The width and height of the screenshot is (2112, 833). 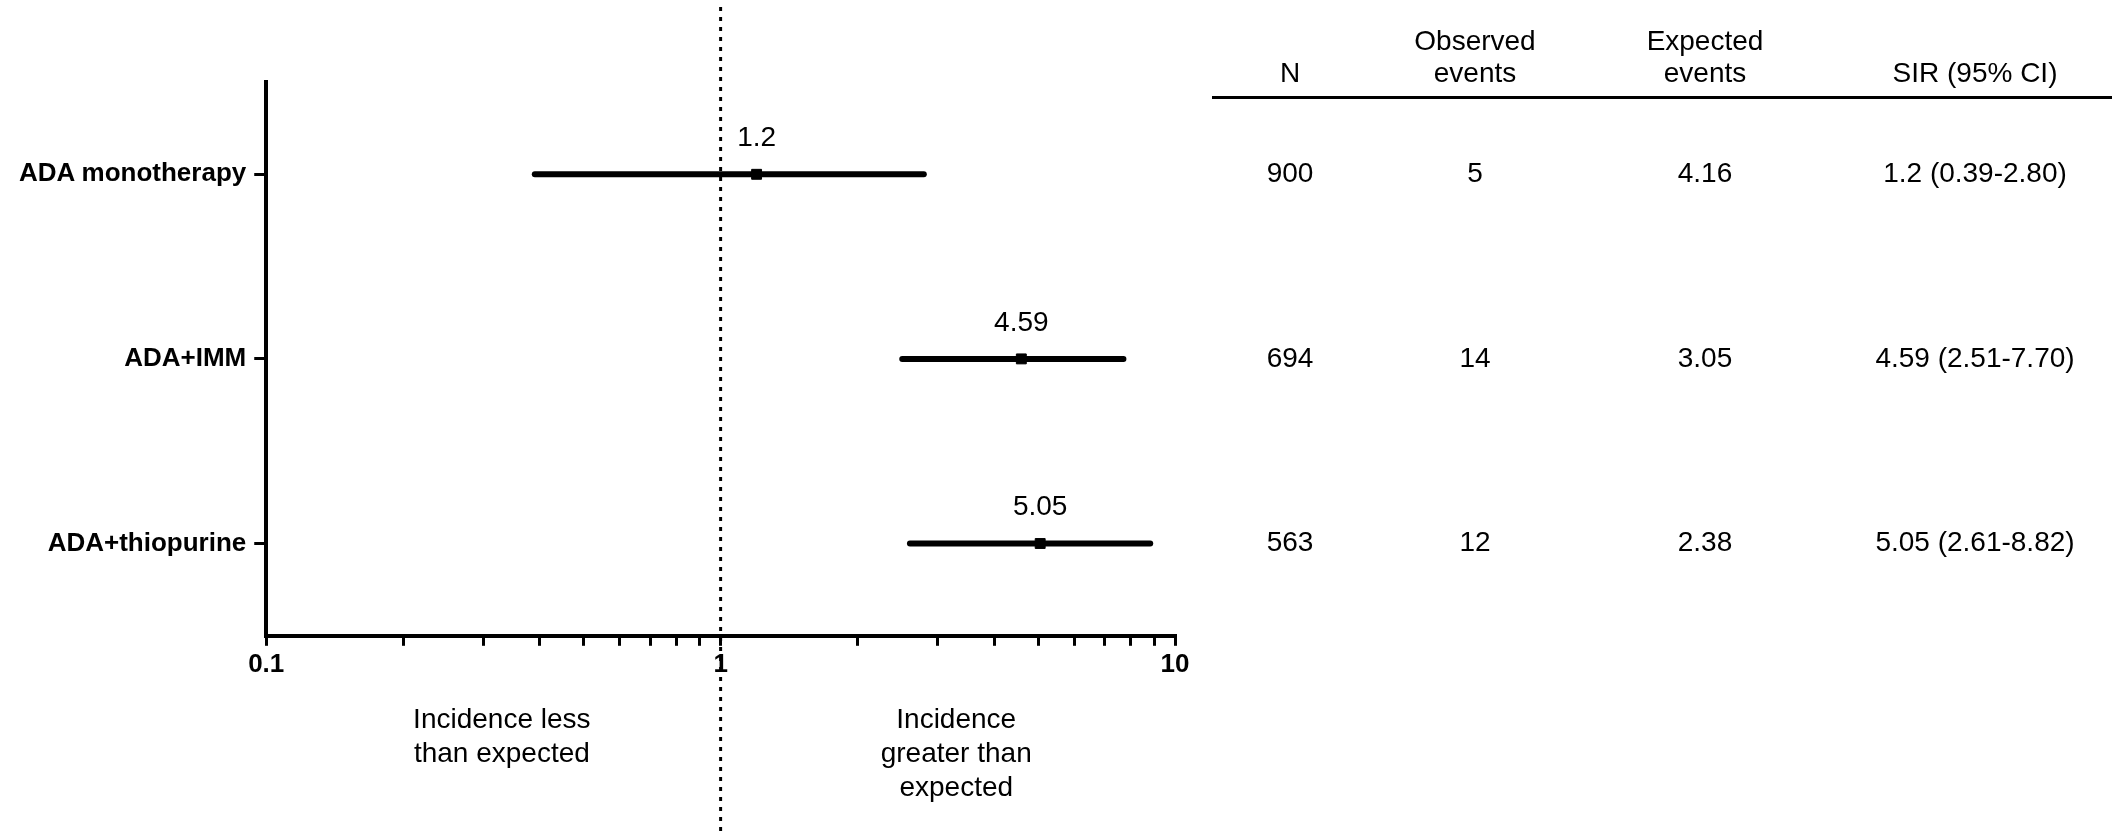 What do you see at coordinates (1705, 357) in the screenshot?
I see `text: 3.05` at bounding box center [1705, 357].